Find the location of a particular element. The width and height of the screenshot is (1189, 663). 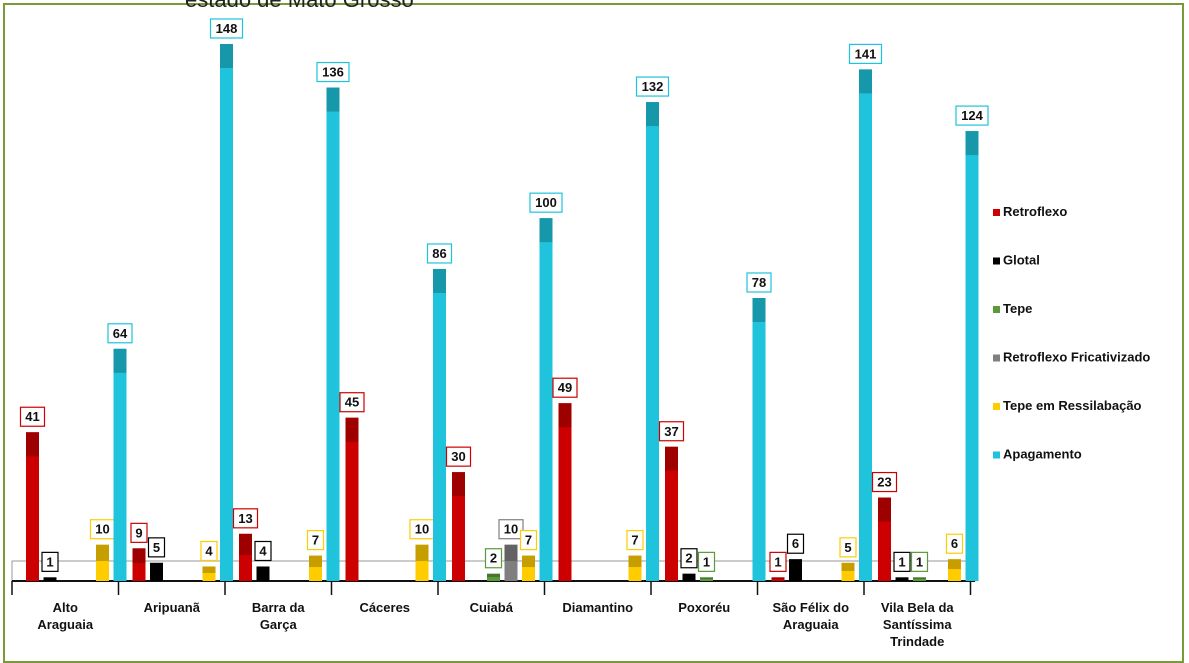

data-label-retroflexo-fricativizado-cuiaba: 10 is located at coordinates (511, 529).